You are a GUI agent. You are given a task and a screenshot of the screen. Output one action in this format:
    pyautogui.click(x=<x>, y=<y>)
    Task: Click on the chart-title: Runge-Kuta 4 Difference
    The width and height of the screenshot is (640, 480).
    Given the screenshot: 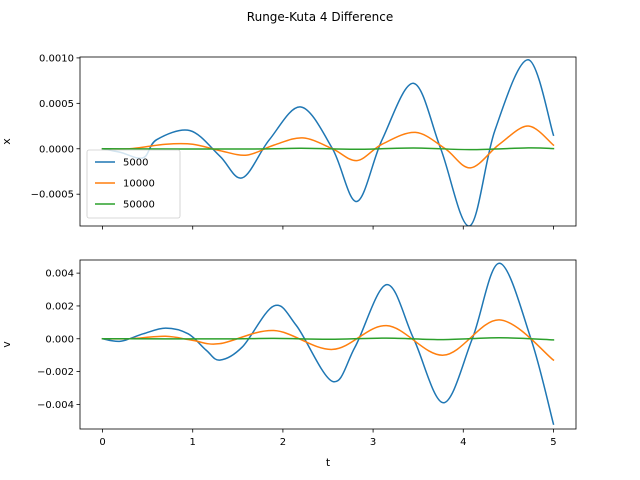 What is the action you would take?
    pyautogui.click(x=320, y=17)
    